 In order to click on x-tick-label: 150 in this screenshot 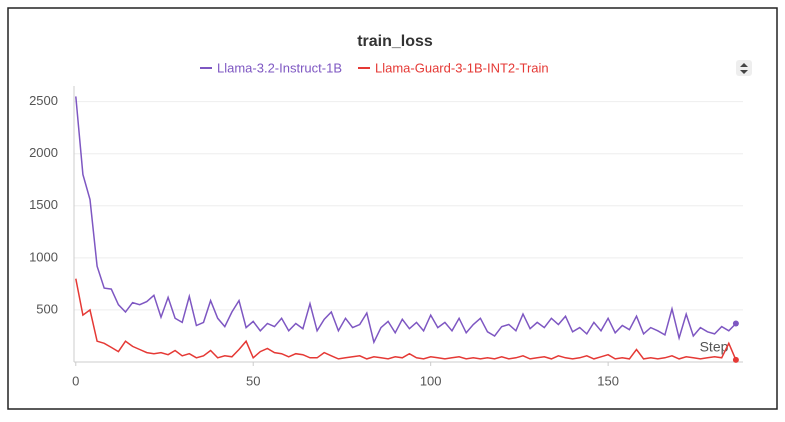, I will do `click(608, 380)`.